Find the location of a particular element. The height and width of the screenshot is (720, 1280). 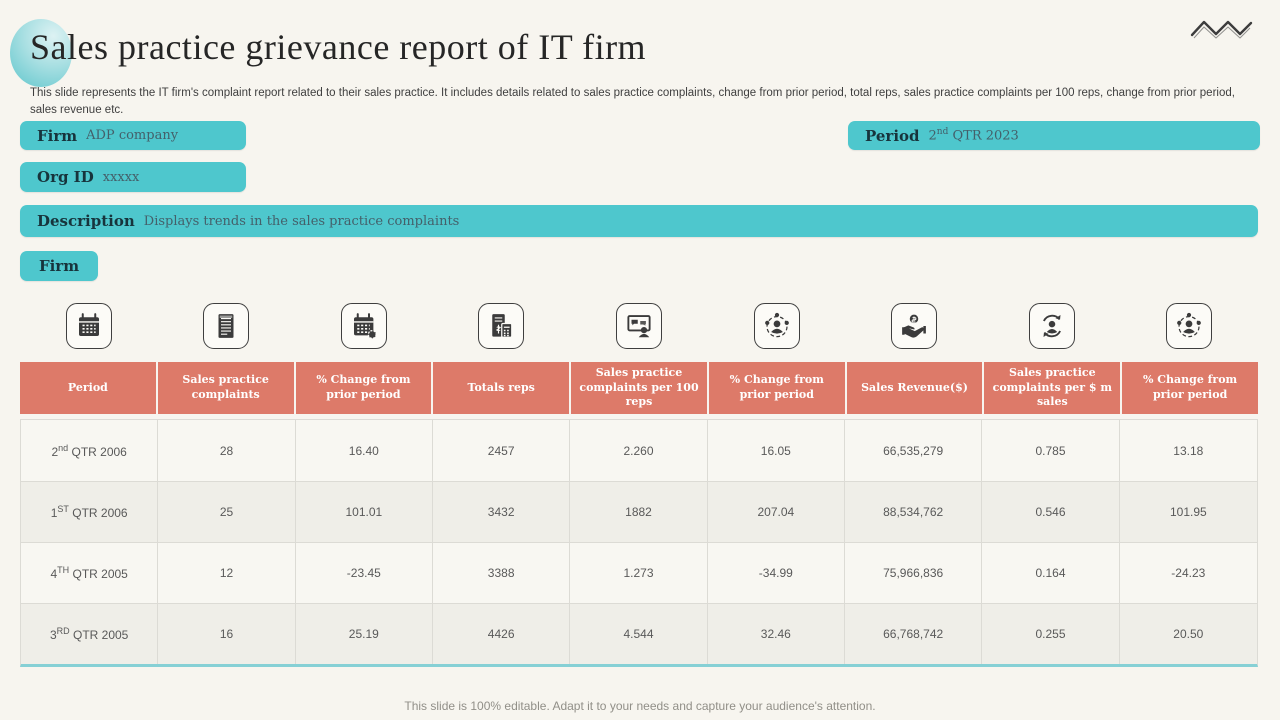

cell-complaints: 12 is located at coordinates (227, 573).